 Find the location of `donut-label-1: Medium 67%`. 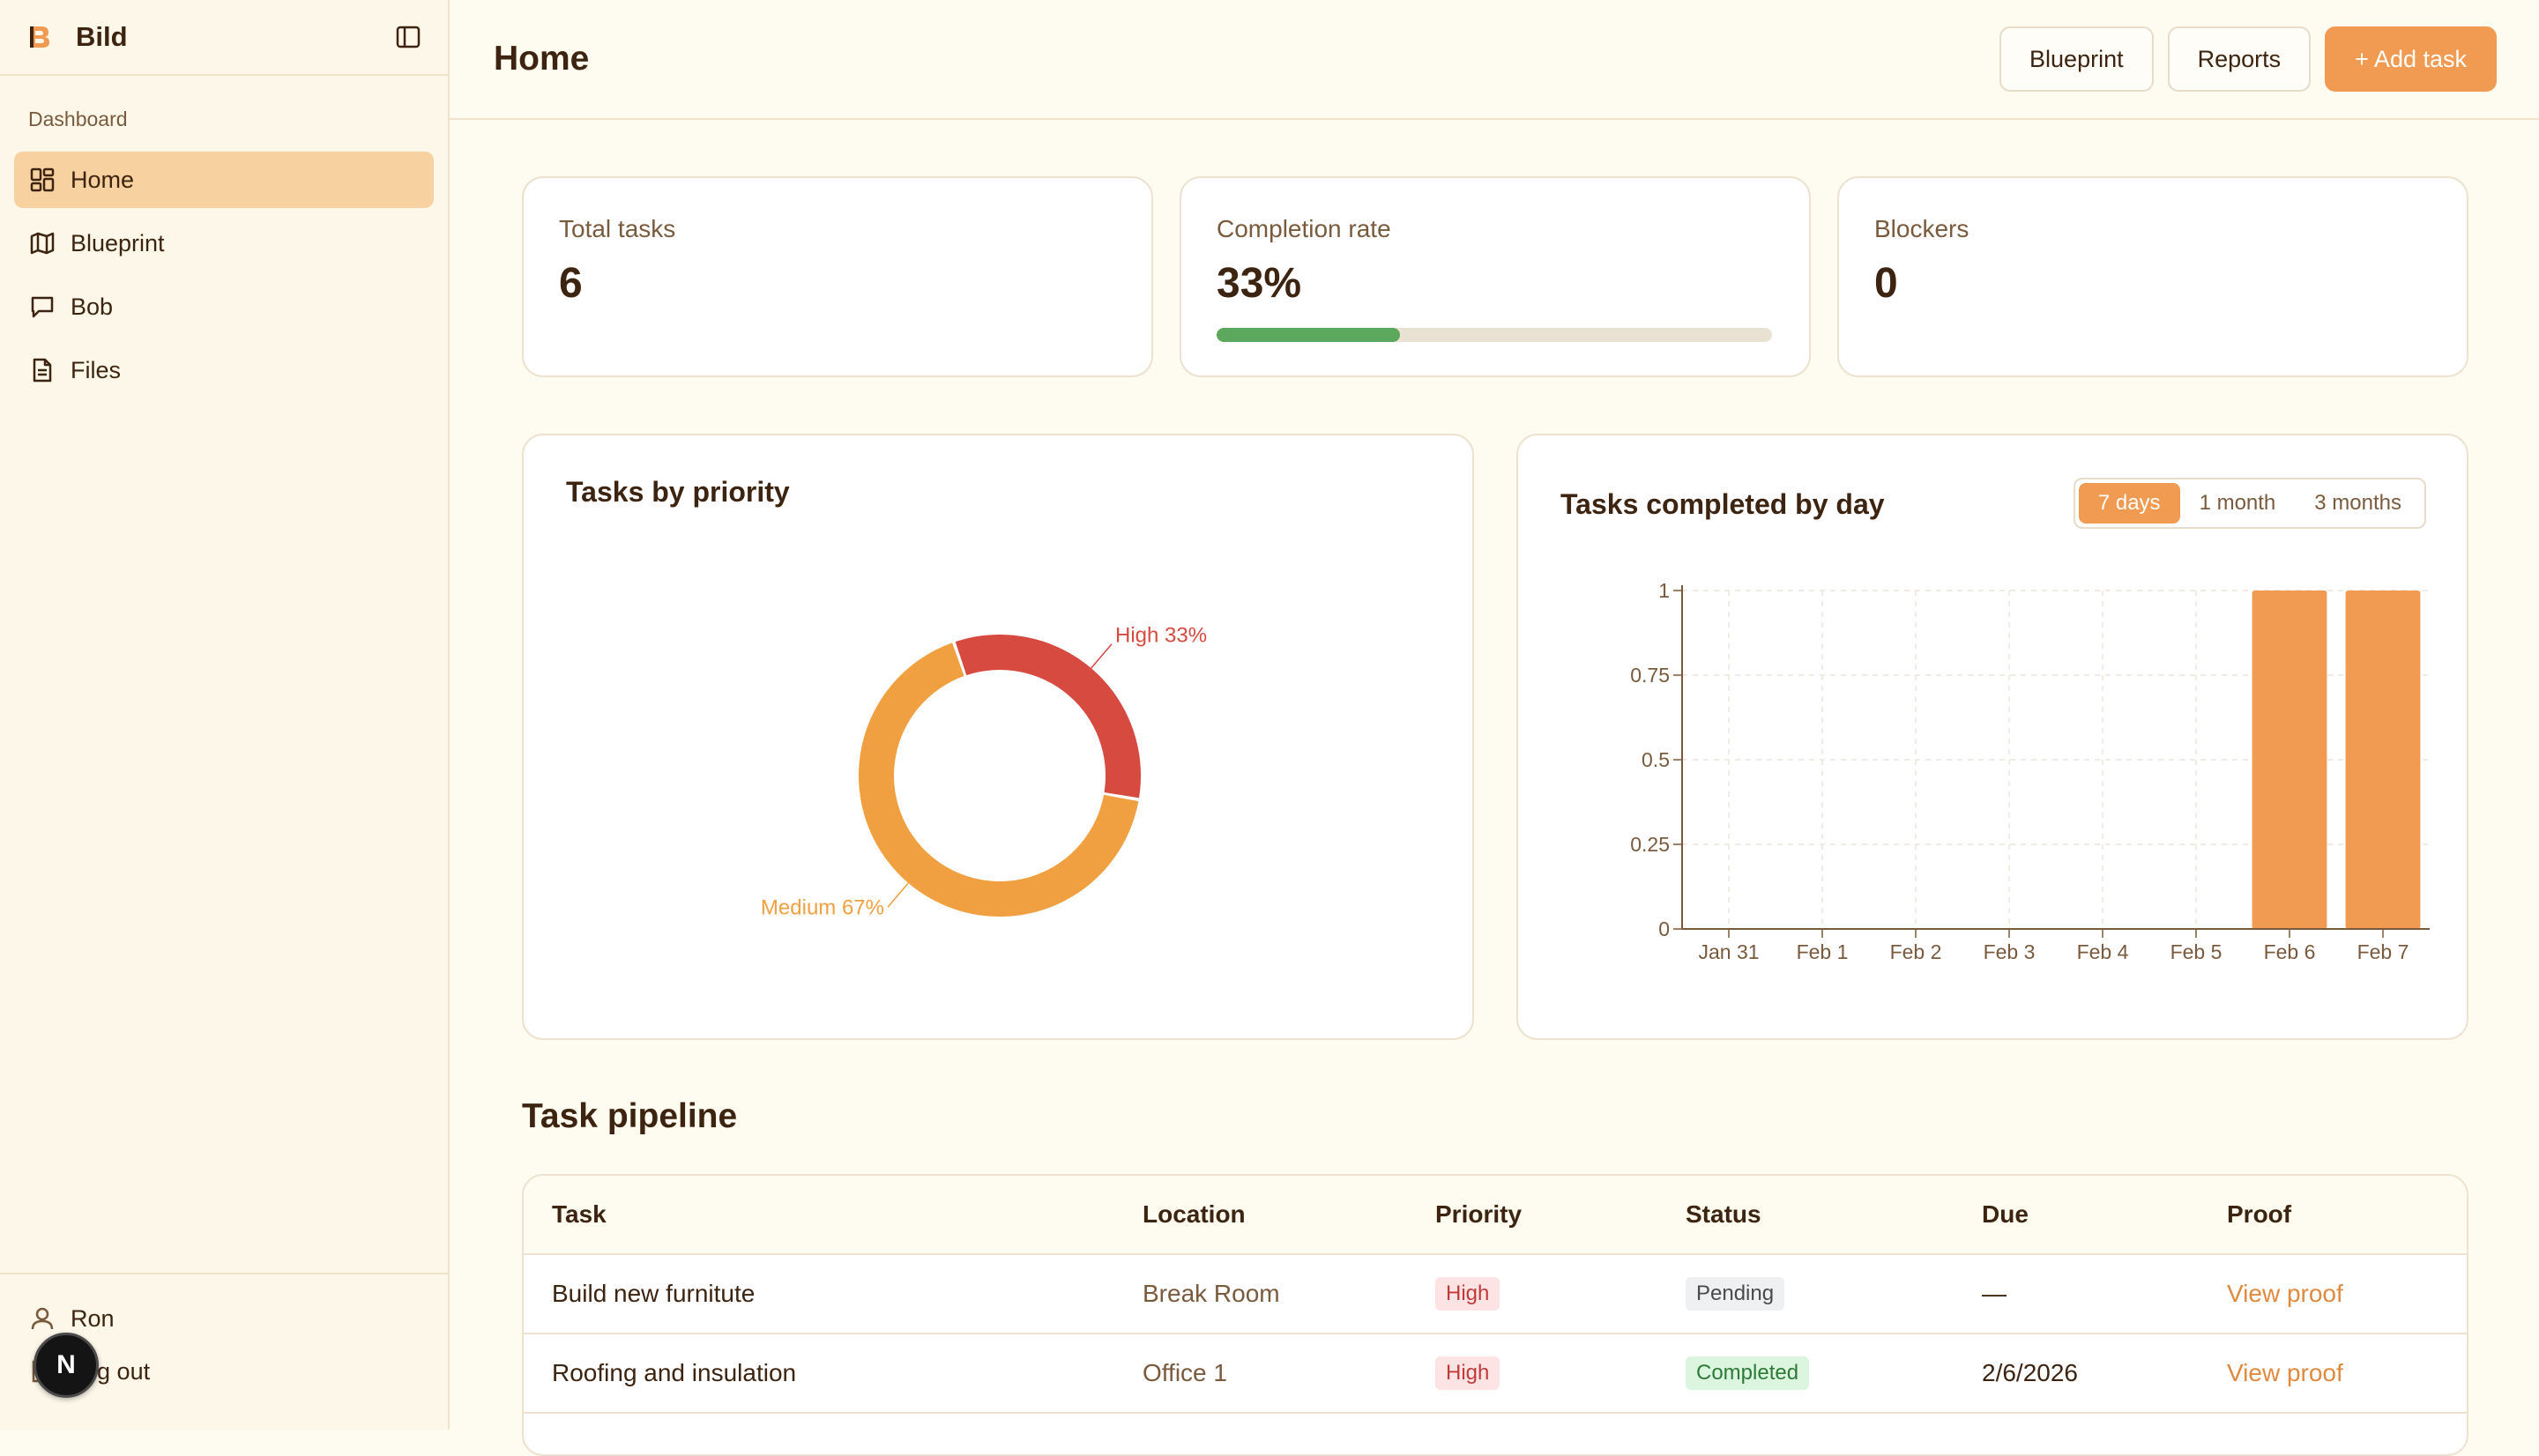

donut-label-1: Medium 67% is located at coordinates (822, 907).